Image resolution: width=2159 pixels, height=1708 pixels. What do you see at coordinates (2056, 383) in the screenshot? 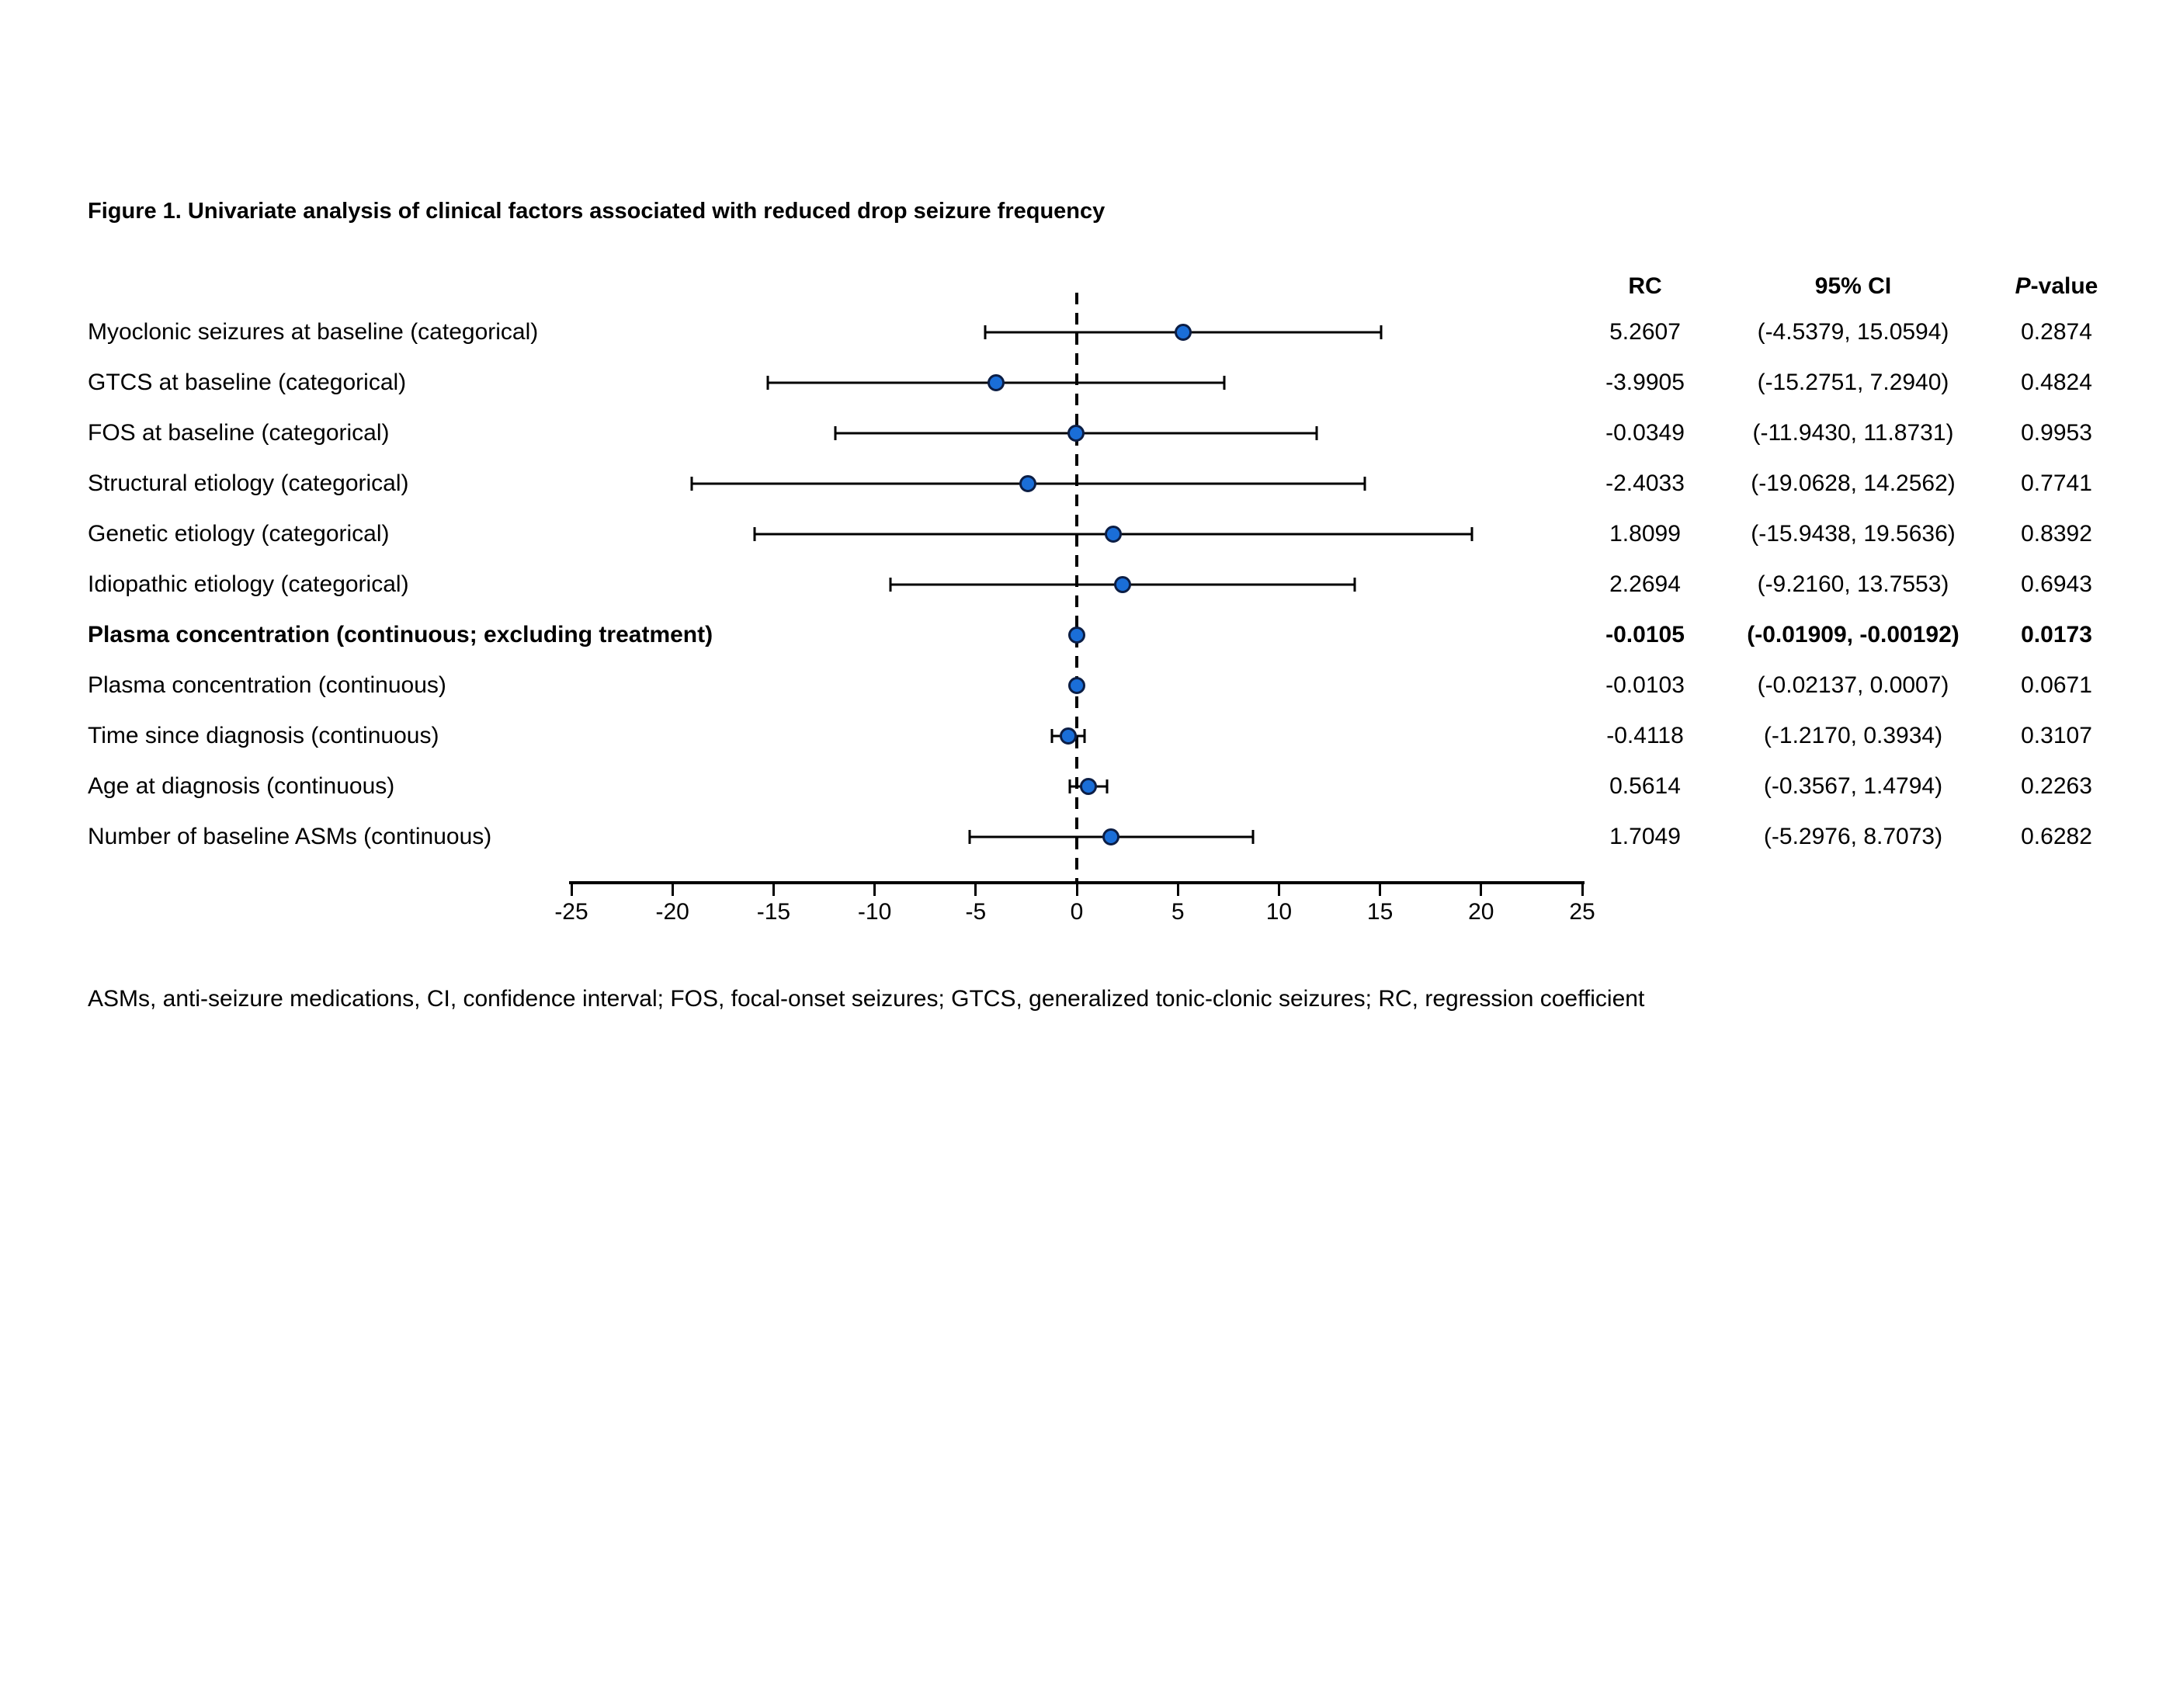
I see `p-value: 0.4824` at bounding box center [2056, 383].